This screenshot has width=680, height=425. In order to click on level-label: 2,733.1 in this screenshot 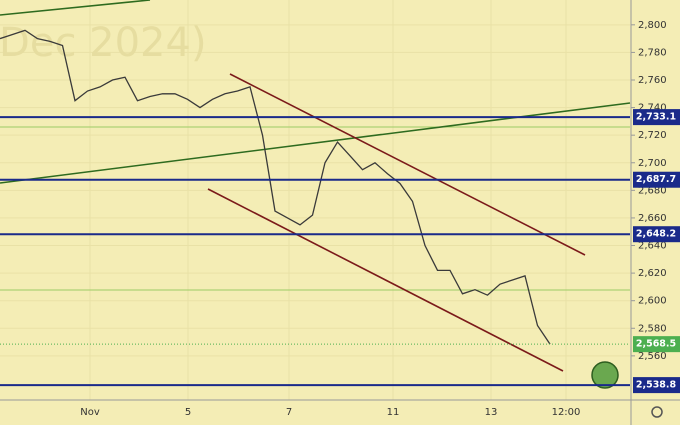, I will do `click(656, 117)`.